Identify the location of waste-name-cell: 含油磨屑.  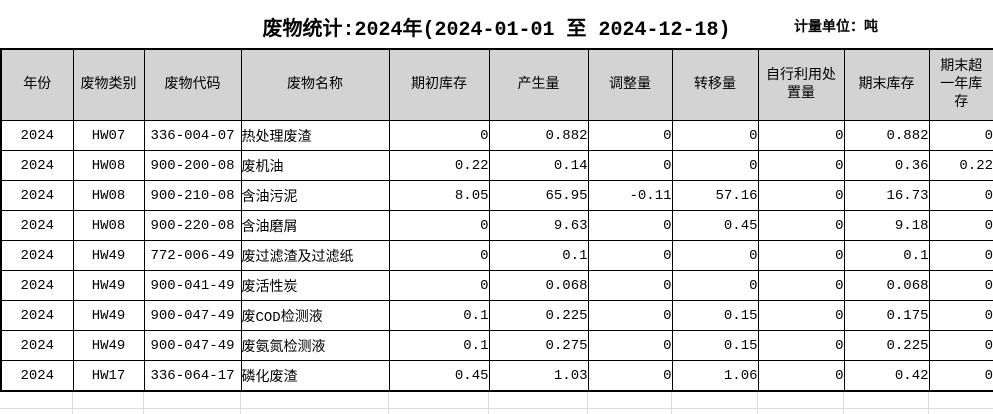
(315, 225).